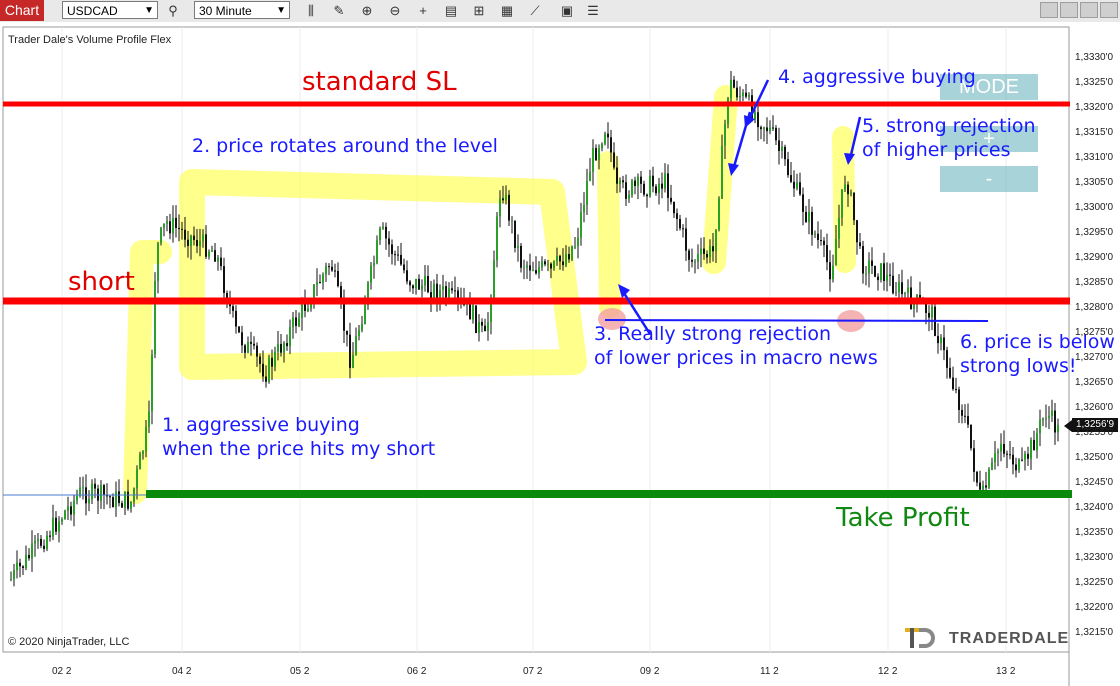 The image size is (1120, 686). Describe the element at coordinates (903, 518) in the screenshot. I see `annotation-take-profit: Take Profit` at that location.